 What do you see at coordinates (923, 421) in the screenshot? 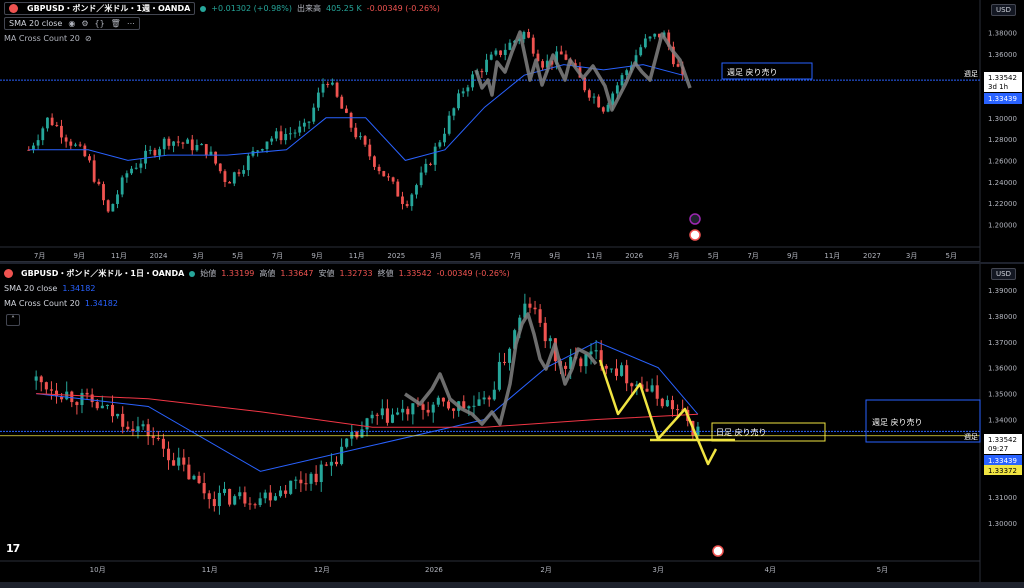
I see `daily-weekly-sell-box` at bounding box center [923, 421].